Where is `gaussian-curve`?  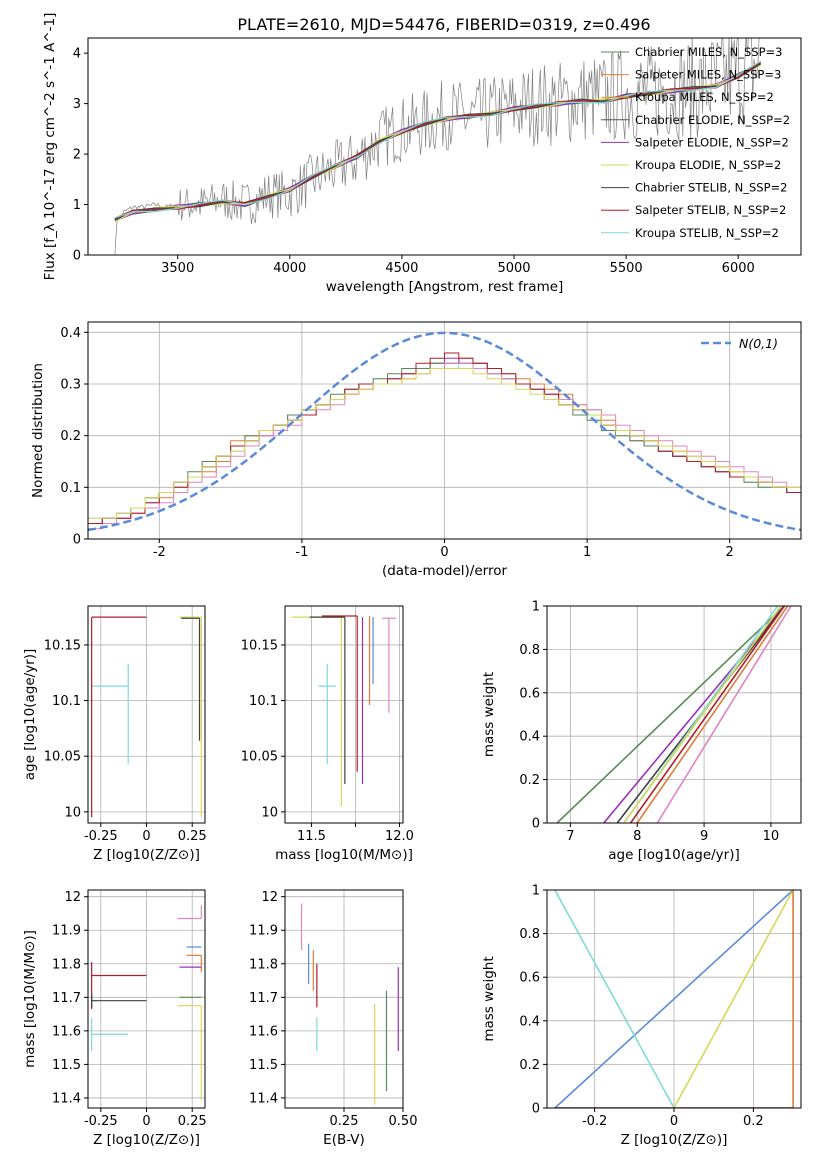
gaussian-curve is located at coordinates (444, 431).